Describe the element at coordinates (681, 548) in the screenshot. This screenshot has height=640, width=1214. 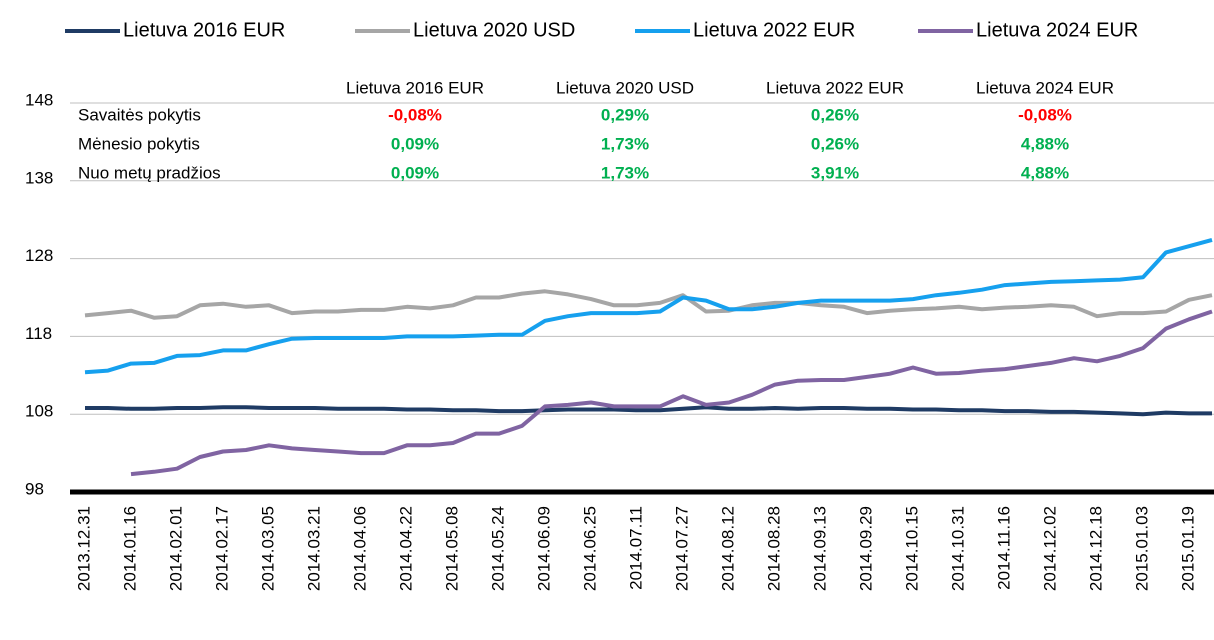
I see `x-tick-label: 2014.07.27` at that location.